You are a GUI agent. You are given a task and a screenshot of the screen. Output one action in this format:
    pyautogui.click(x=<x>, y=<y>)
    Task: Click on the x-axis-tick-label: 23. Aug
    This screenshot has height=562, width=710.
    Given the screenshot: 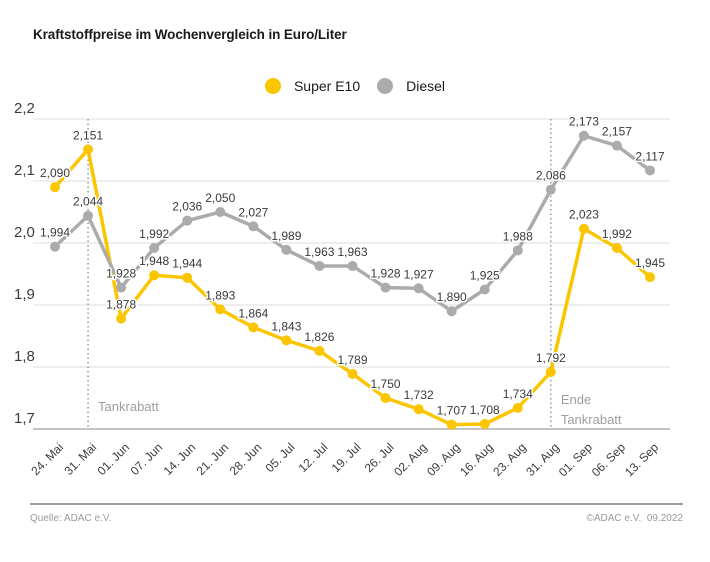 What is the action you would take?
    pyautogui.click(x=509, y=459)
    